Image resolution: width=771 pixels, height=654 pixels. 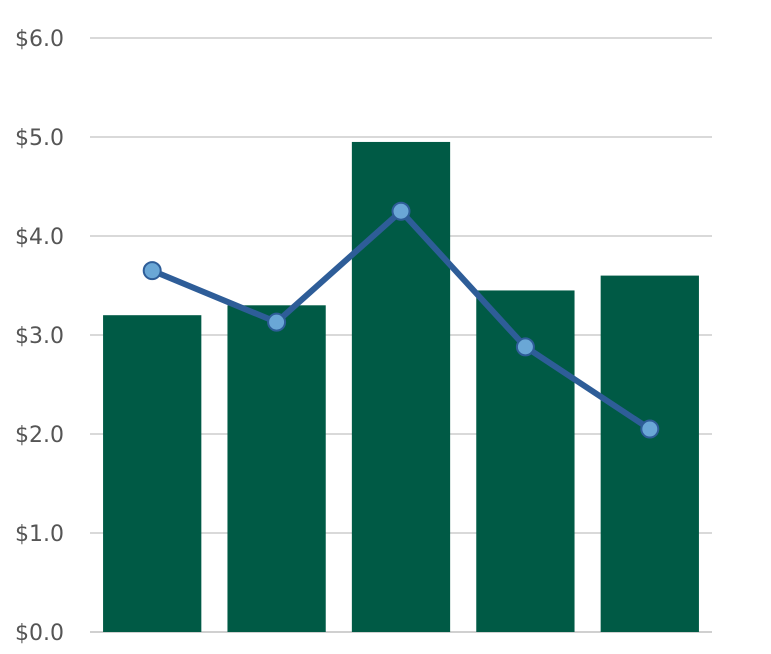 What do you see at coordinates (39, 534) in the screenshot?
I see `y-tick-label: $1.0` at bounding box center [39, 534].